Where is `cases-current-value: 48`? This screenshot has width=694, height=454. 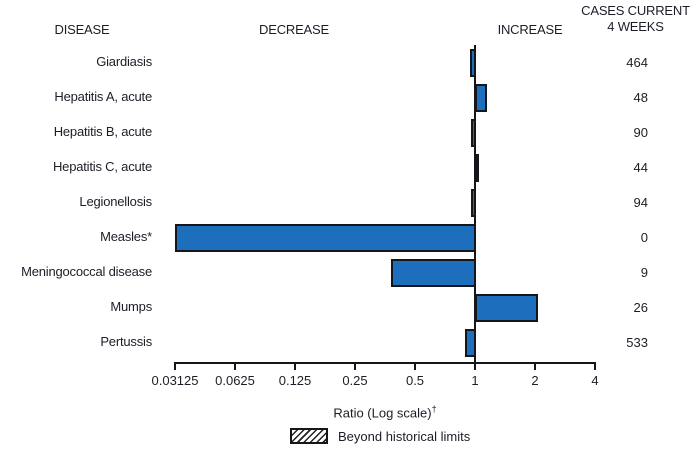
cases-current-value: 48 is located at coordinates (640, 97).